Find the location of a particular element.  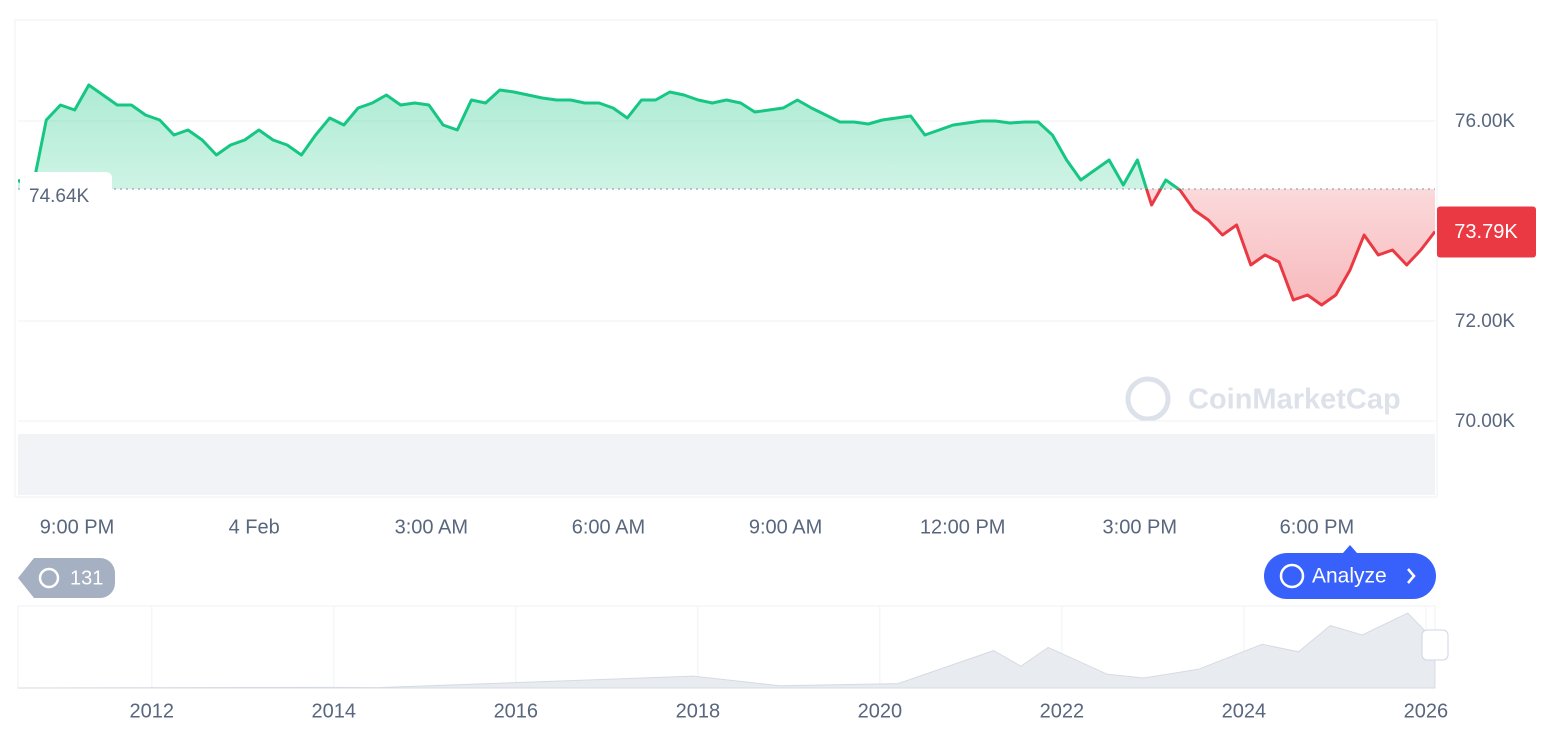

price-line-down is located at coordinates (731, 248).